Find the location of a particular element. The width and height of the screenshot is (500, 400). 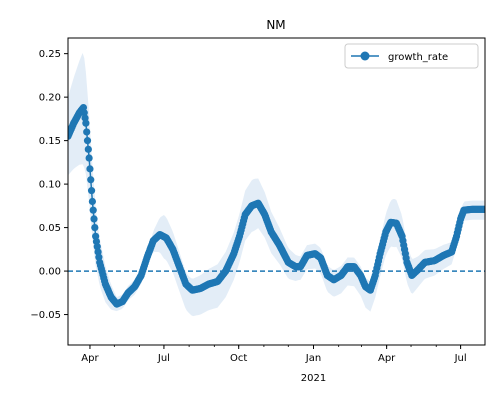

legend-label: growth_rate is located at coordinates (418, 57).